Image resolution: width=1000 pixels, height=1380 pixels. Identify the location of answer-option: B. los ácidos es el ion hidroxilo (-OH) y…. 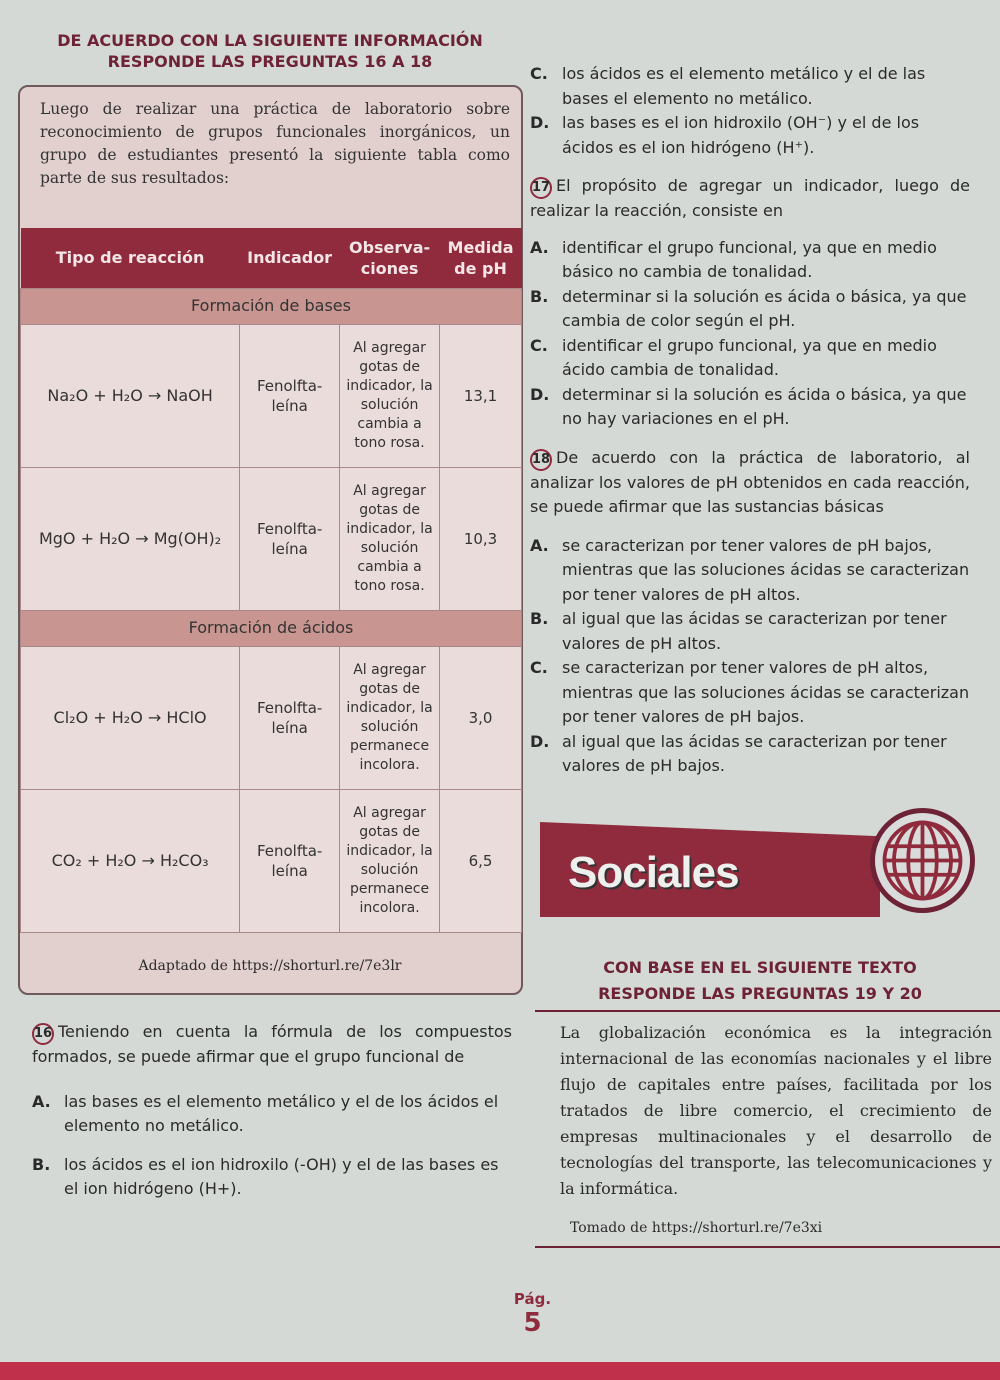
(272, 1177).